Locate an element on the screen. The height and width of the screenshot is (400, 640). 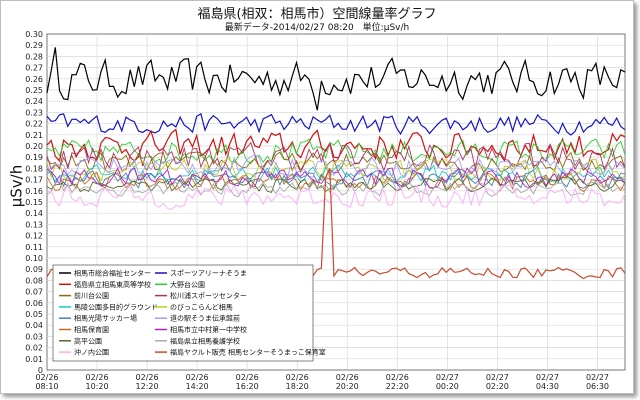
x-tick-time: 14:20 is located at coordinates (197, 386).